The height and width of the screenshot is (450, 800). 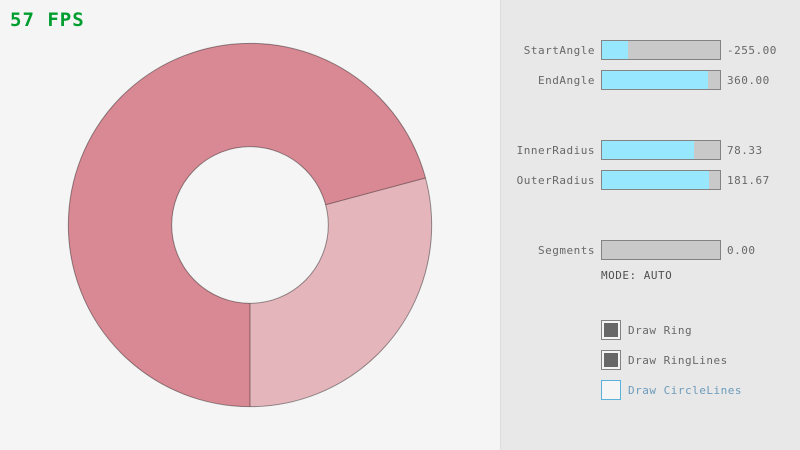 What do you see at coordinates (678, 360) in the screenshot?
I see `draw-ring-lines-label: Draw RingLines` at bounding box center [678, 360].